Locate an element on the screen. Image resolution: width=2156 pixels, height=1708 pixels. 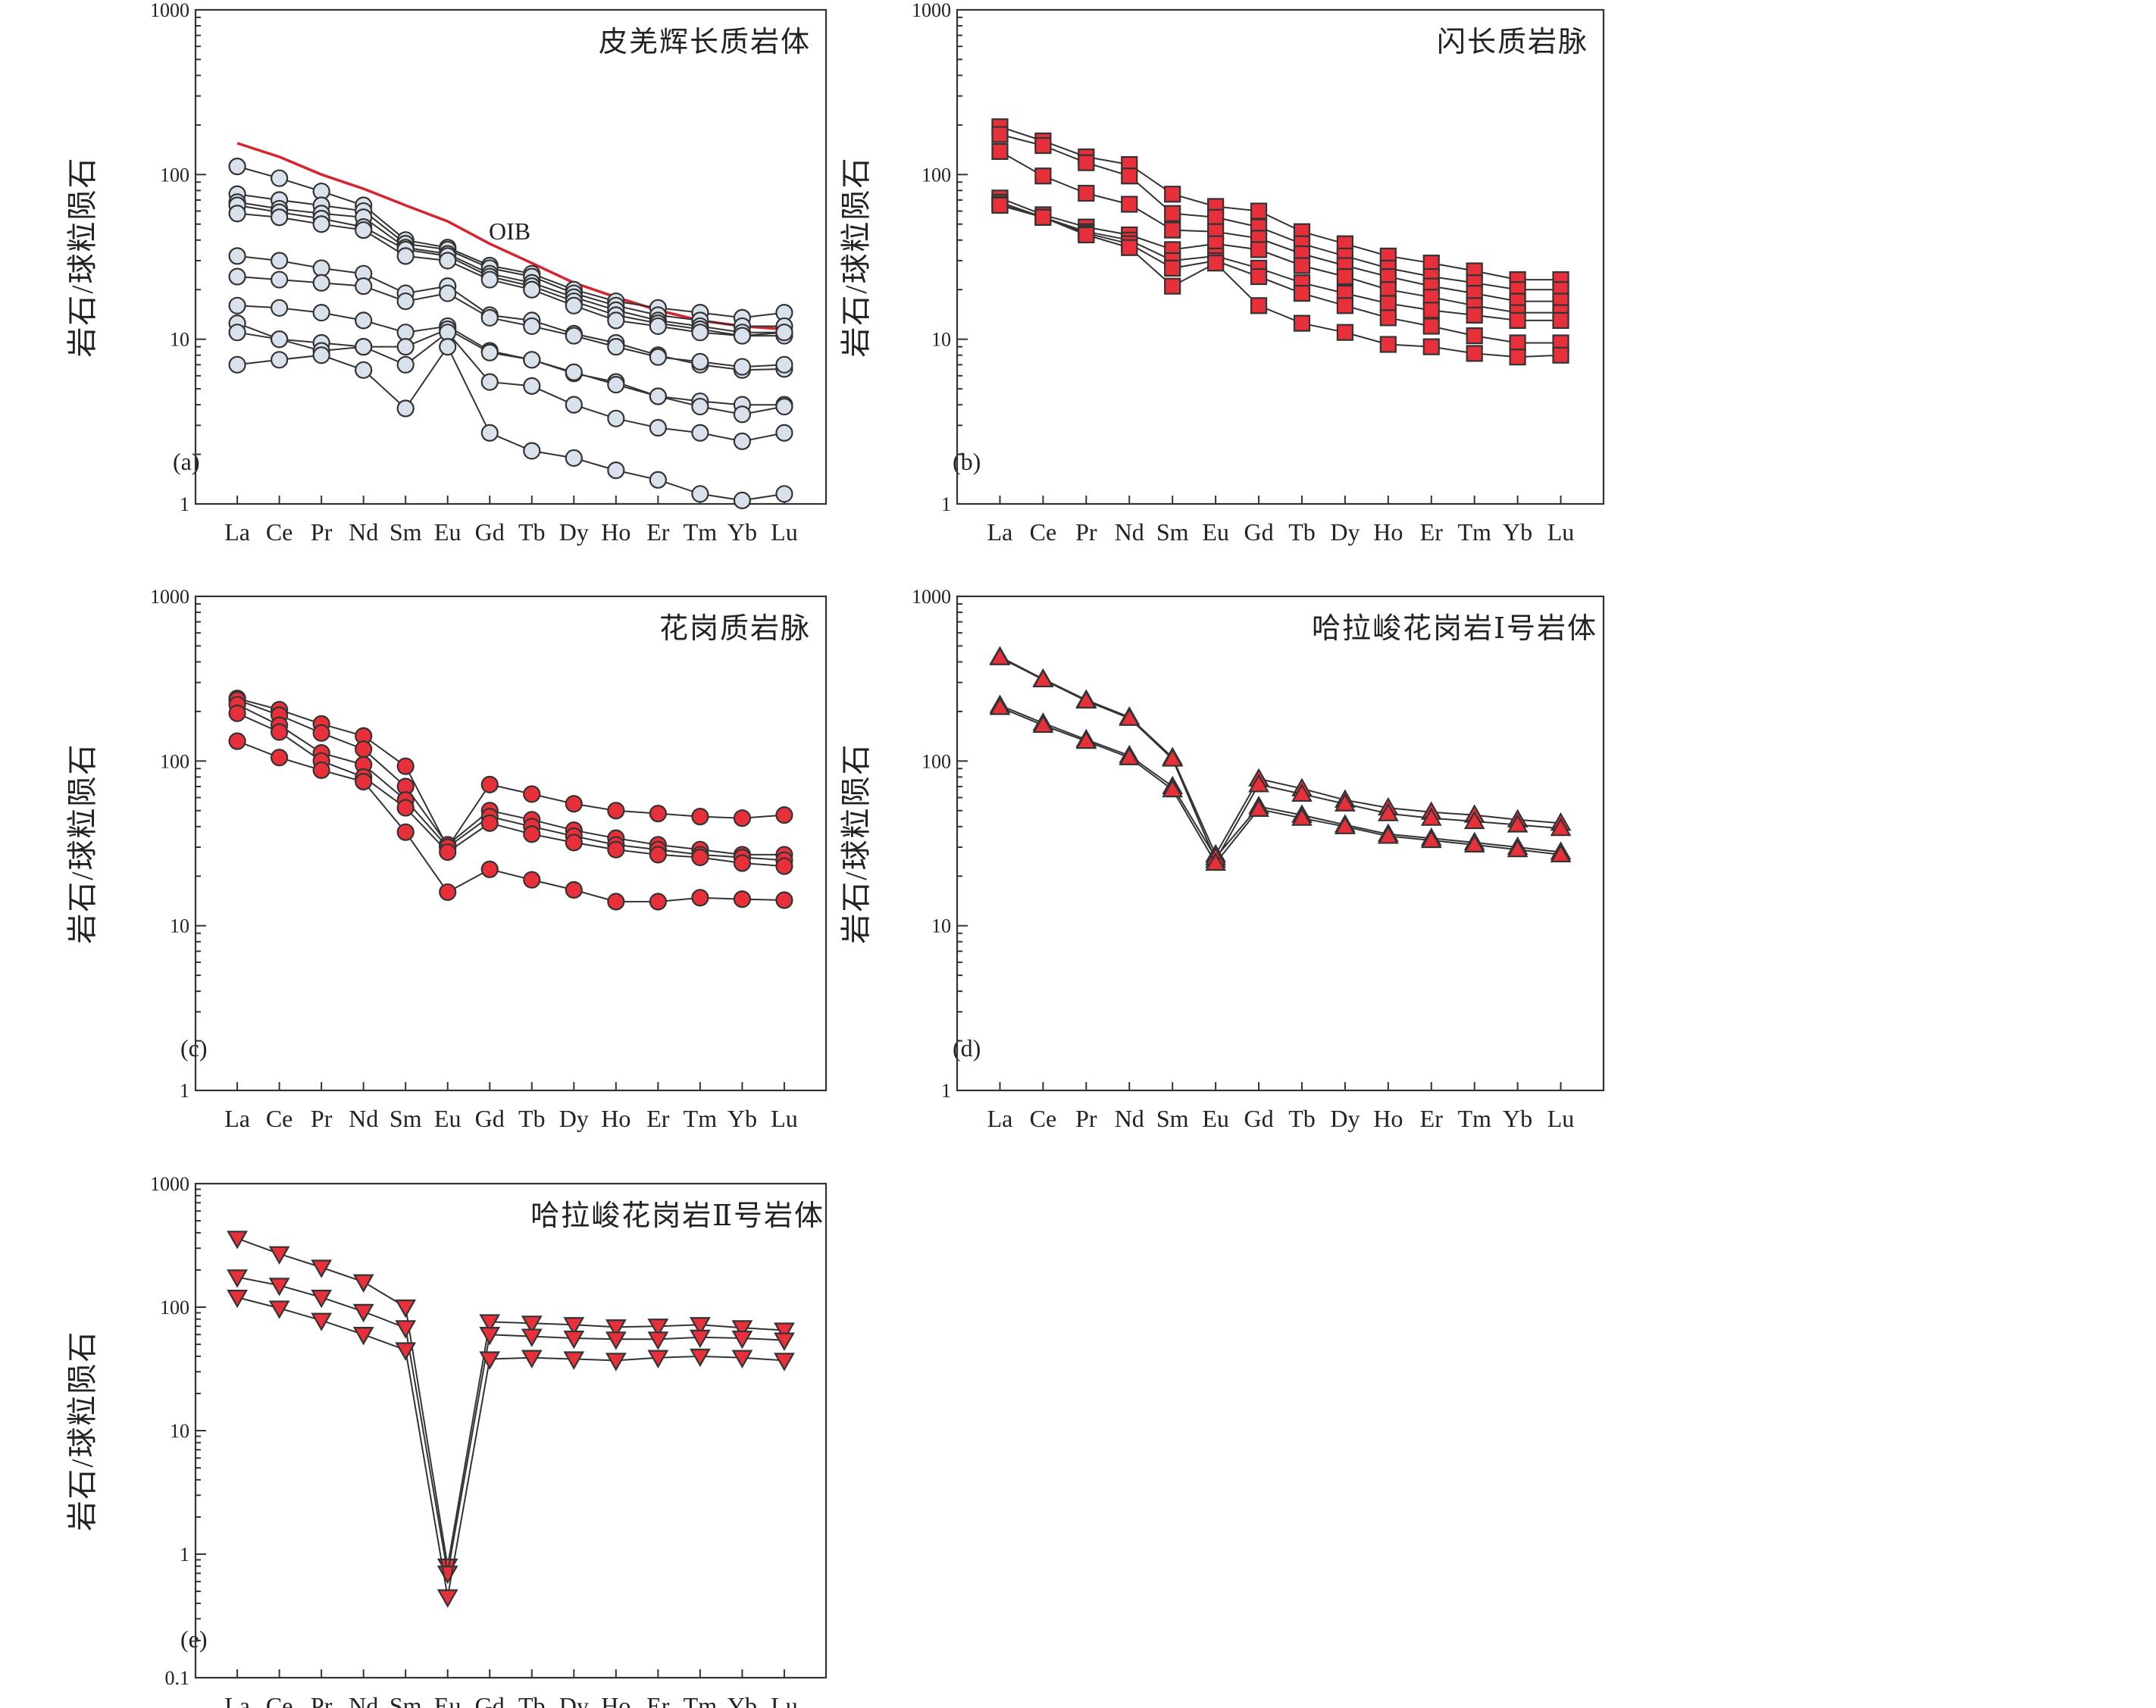
panel-b-title: 闪长质岩脉 is located at coordinates (1512, 42).